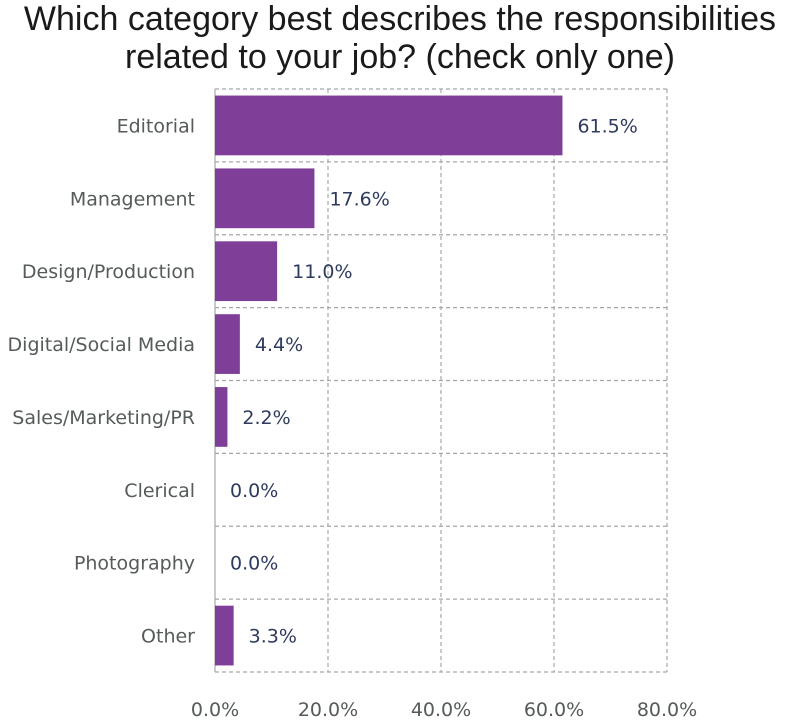 This screenshot has height=723, width=800. What do you see at coordinates (134, 564) in the screenshot?
I see `category-label: Photography` at bounding box center [134, 564].